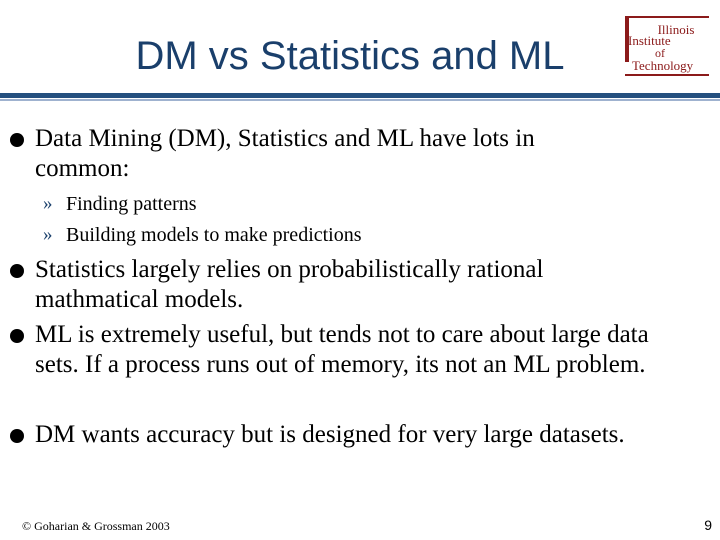  I want to click on illinois-tech-logo: Illinois Institute of Technology, so click(668, 47).